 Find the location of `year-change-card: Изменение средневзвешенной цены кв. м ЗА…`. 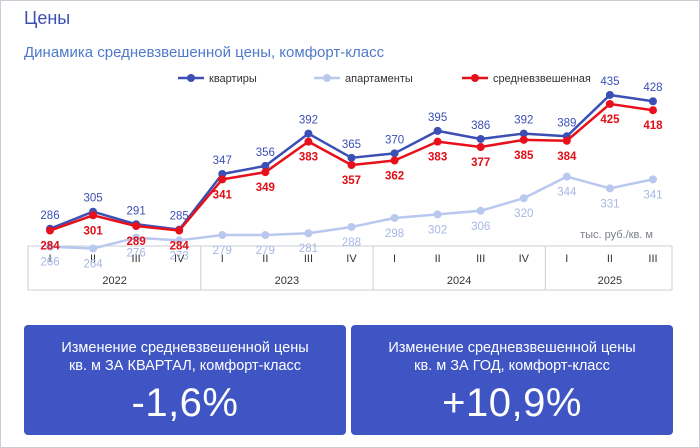

year-change-card: Изменение средневзвешенной цены кв. м ЗА… is located at coordinates (512, 380).